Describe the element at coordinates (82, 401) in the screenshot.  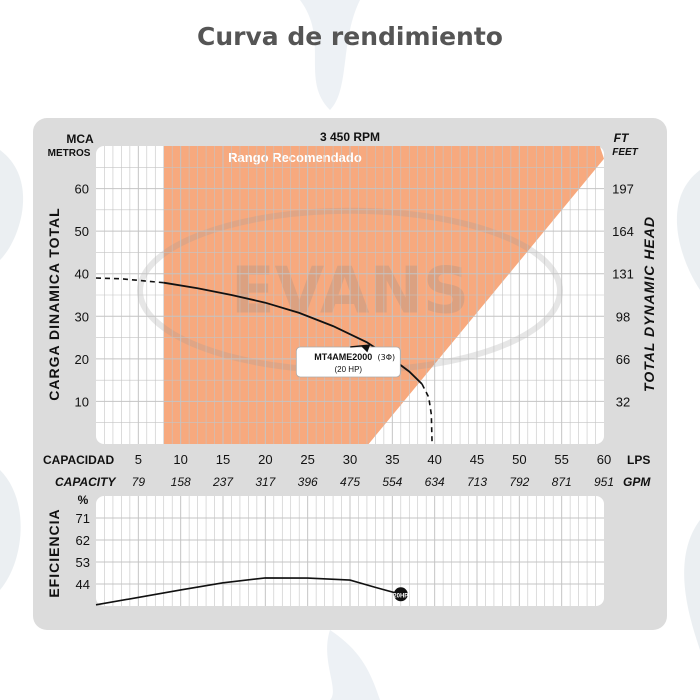
I see `y-tick-label-left: 10` at that location.